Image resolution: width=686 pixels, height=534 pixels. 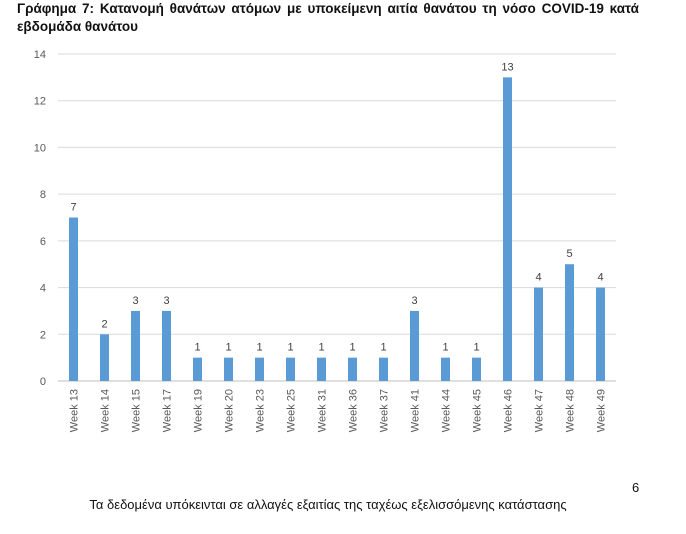 I want to click on x-tick-label: Week 19, so click(x=199, y=410).